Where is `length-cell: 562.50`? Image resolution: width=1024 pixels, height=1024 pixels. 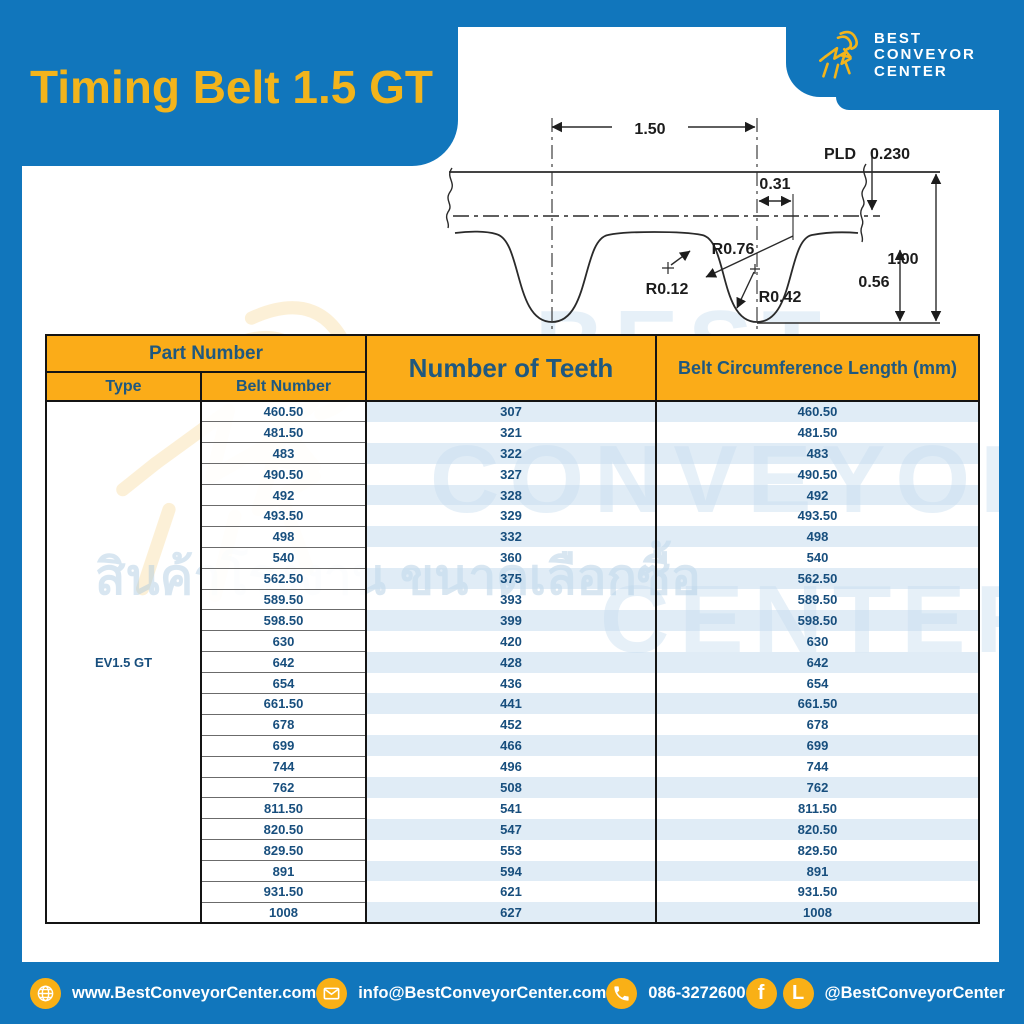
length-cell: 562.50 is located at coordinates (818, 579).